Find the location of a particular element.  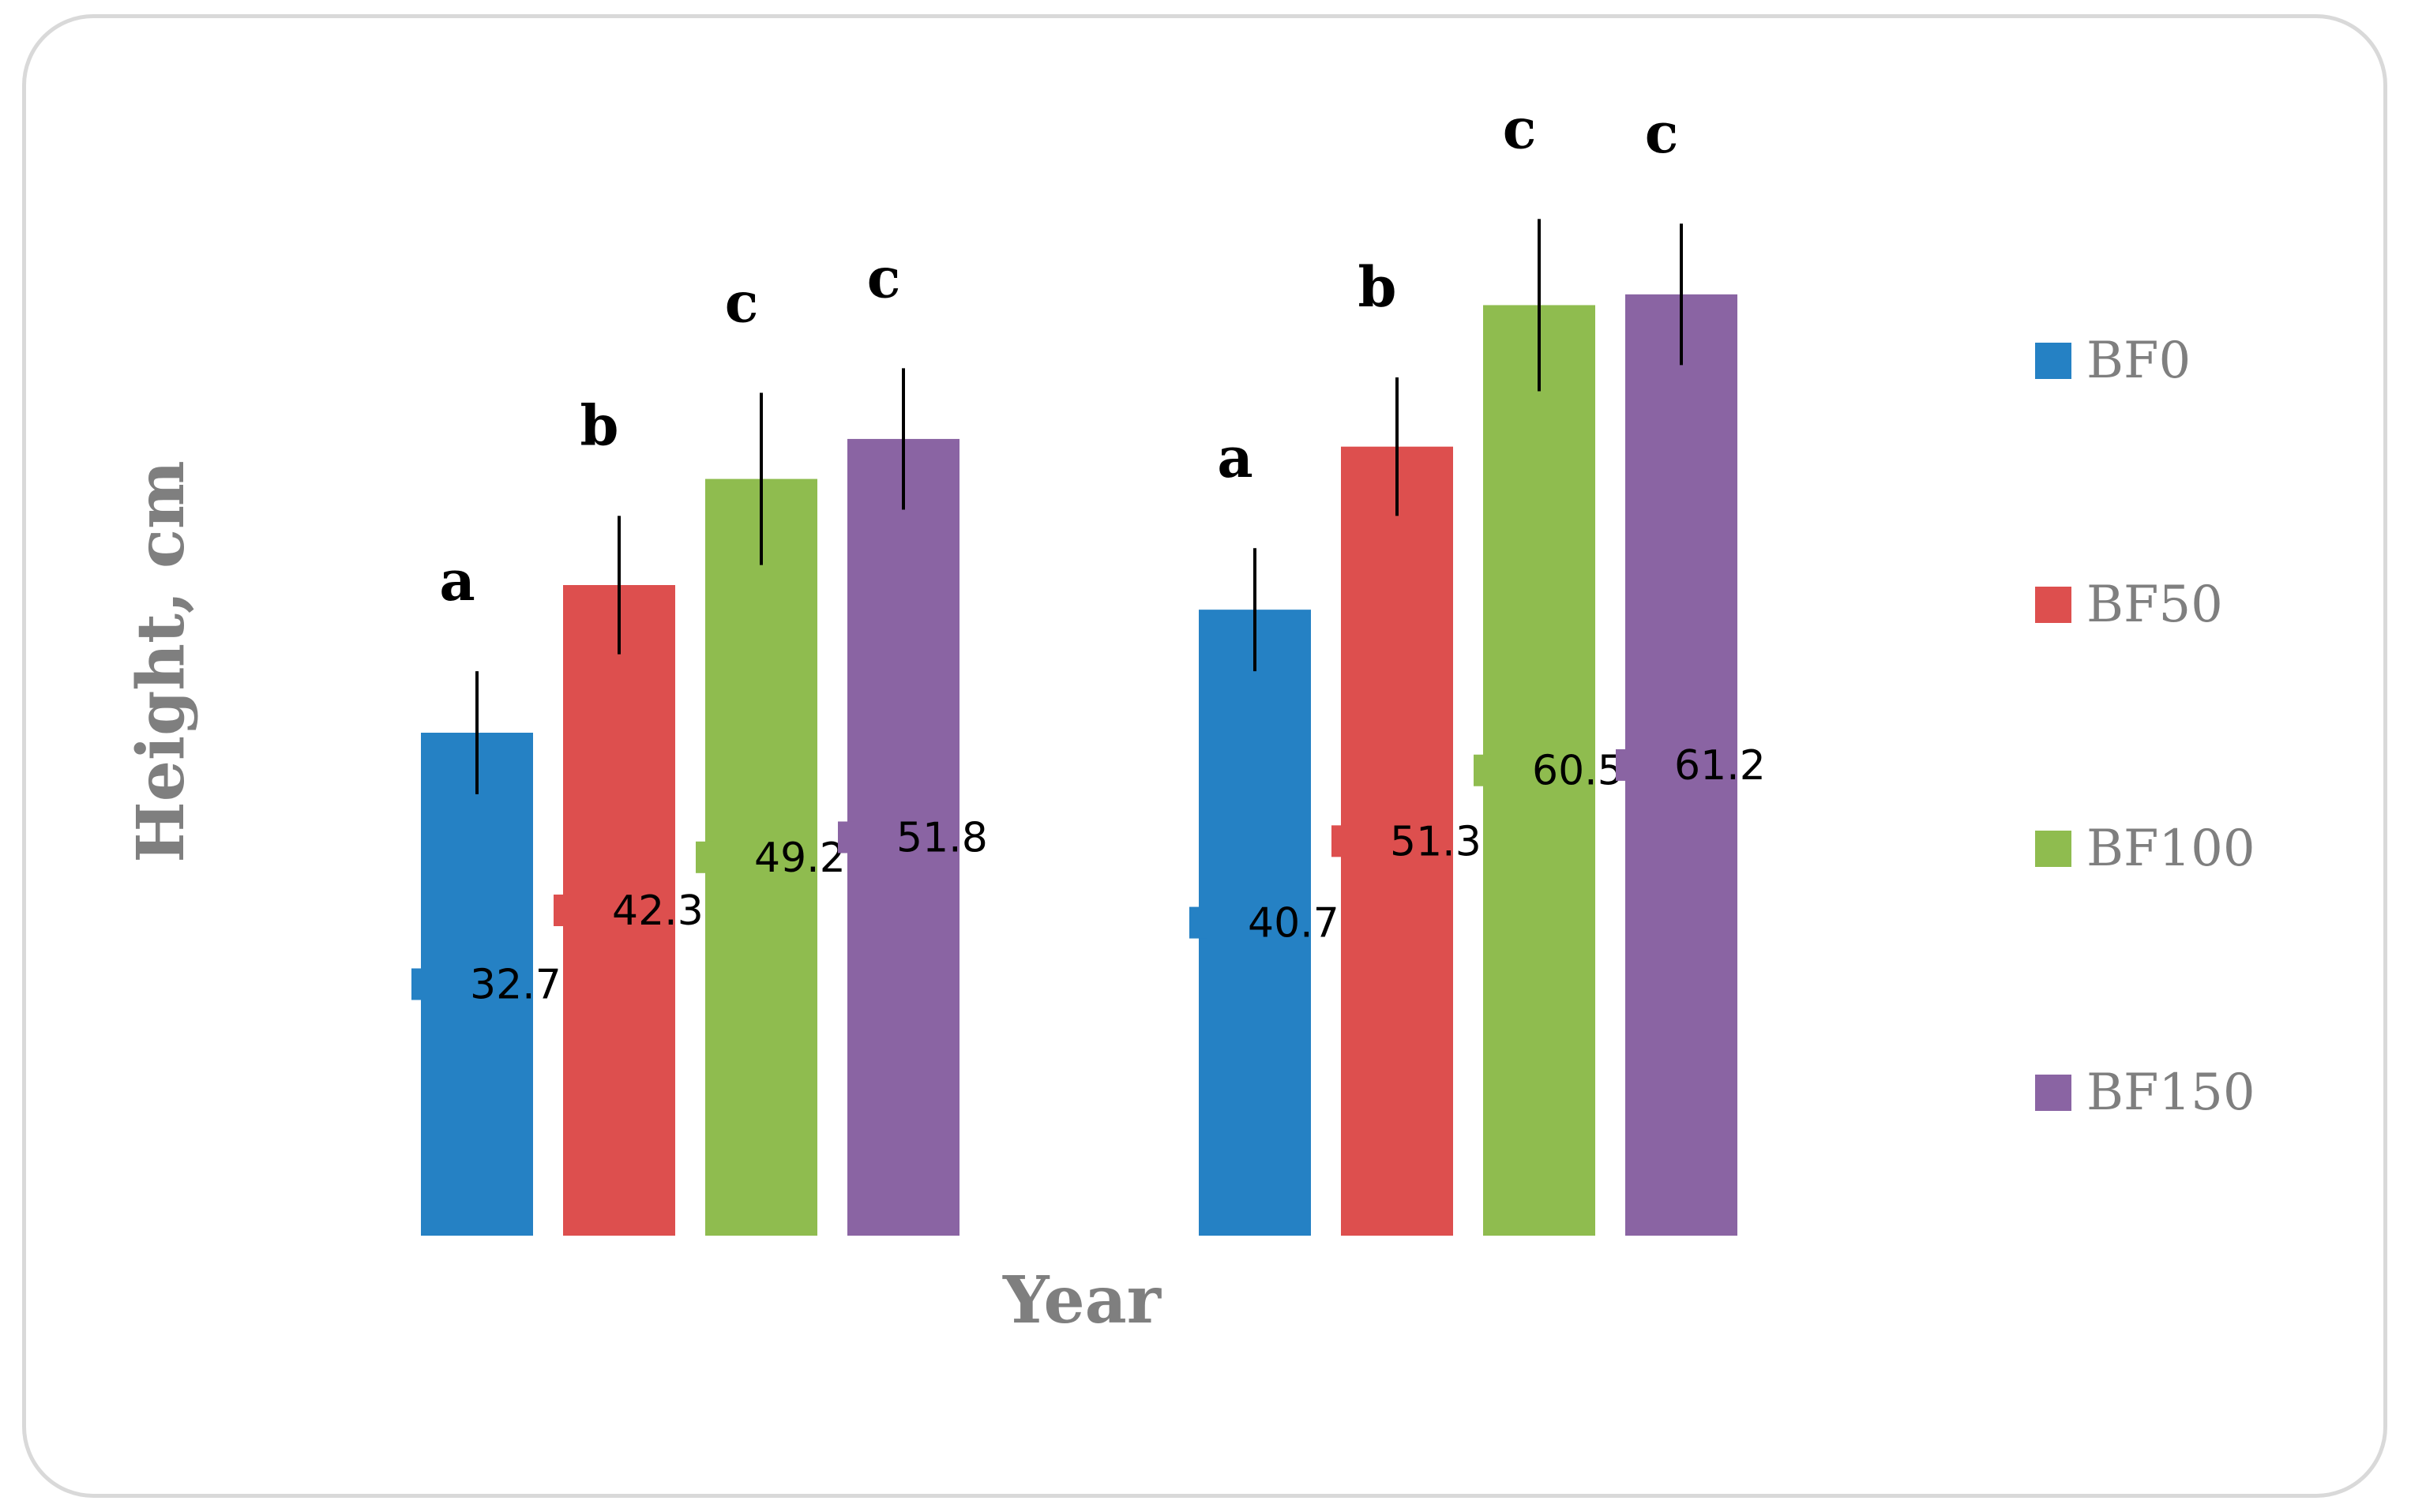

data-label: 49.2 is located at coordinates (800, 859).